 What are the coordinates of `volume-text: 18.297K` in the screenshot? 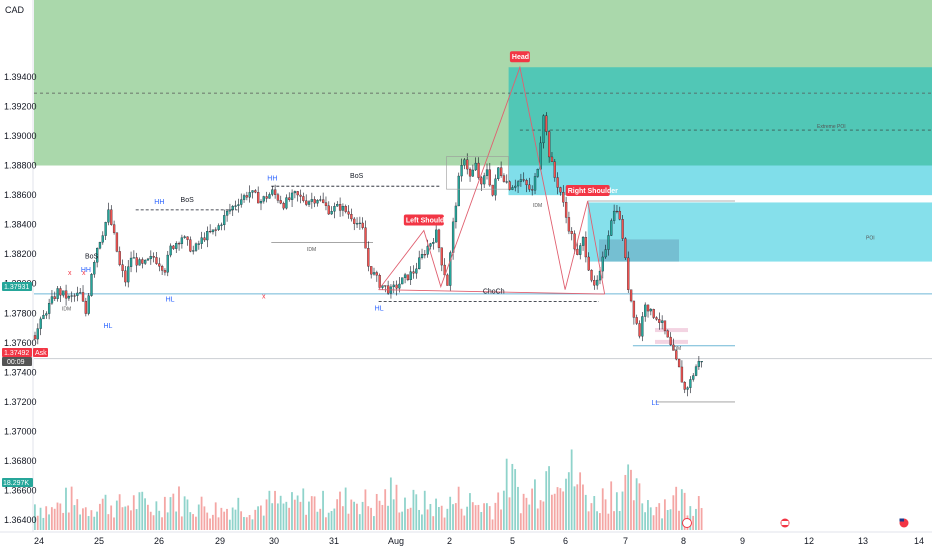 It's located at (16, 483).